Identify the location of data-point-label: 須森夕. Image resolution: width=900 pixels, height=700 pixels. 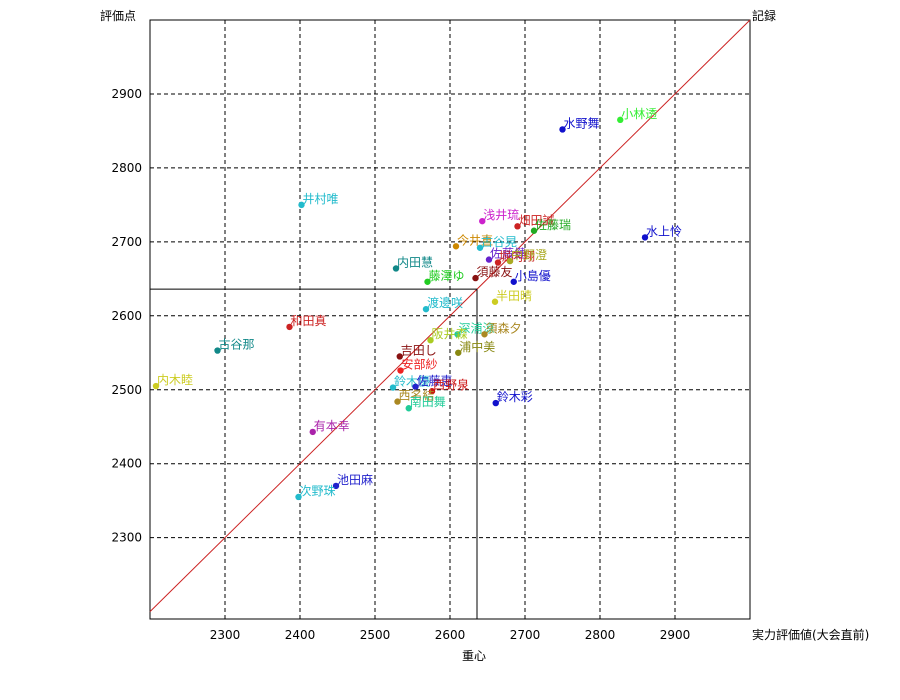
(504, 327).